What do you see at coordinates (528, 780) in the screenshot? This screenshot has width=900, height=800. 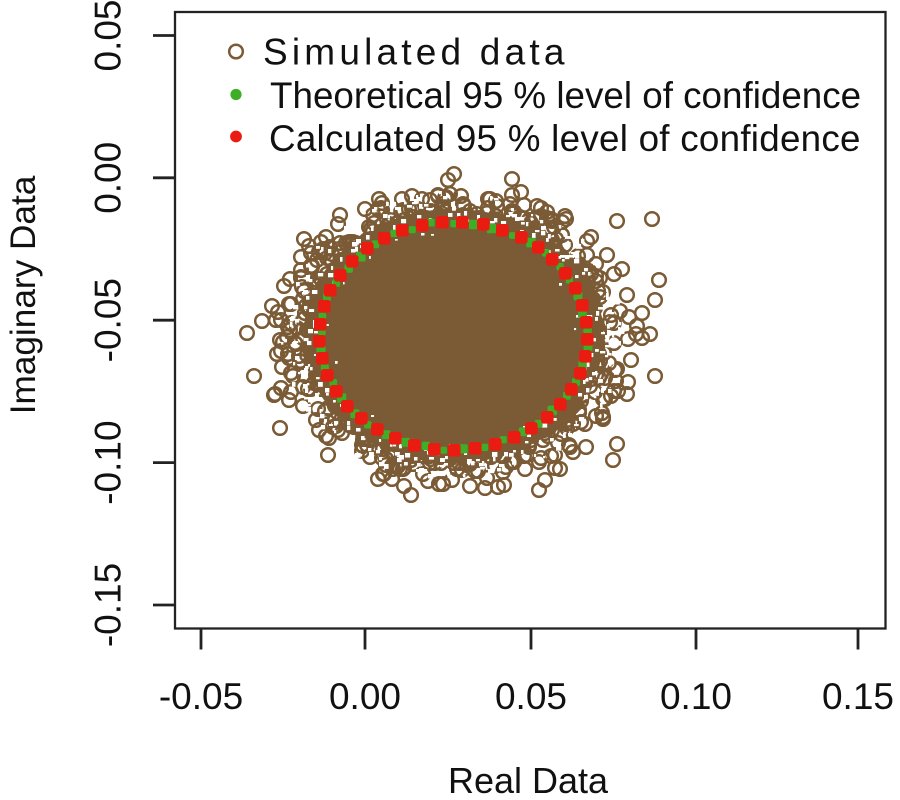 I see `svg-text: Real Data` at bounding box center [528, 780].